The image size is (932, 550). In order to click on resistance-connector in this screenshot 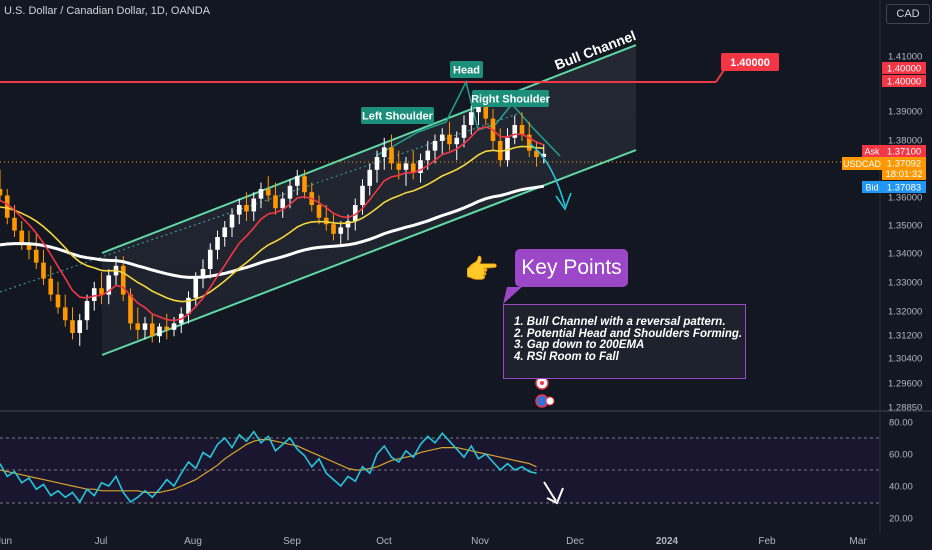, I will do `click(720, 76)`.